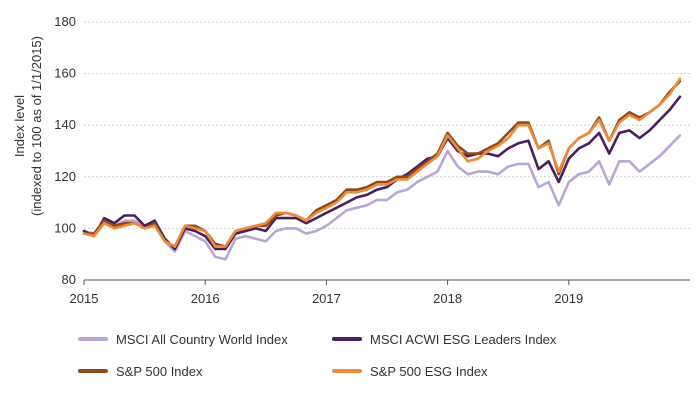 This screenshot has width=700, height=400. What do you see at coordinates (65, 73) in the screenshot?
I see `y-tick-label: 160` at bounding box center [65, 73].